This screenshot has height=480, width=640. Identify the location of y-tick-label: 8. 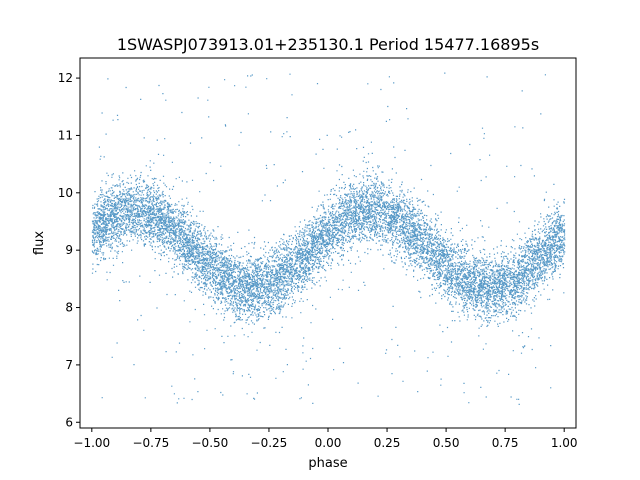
(69, 308).